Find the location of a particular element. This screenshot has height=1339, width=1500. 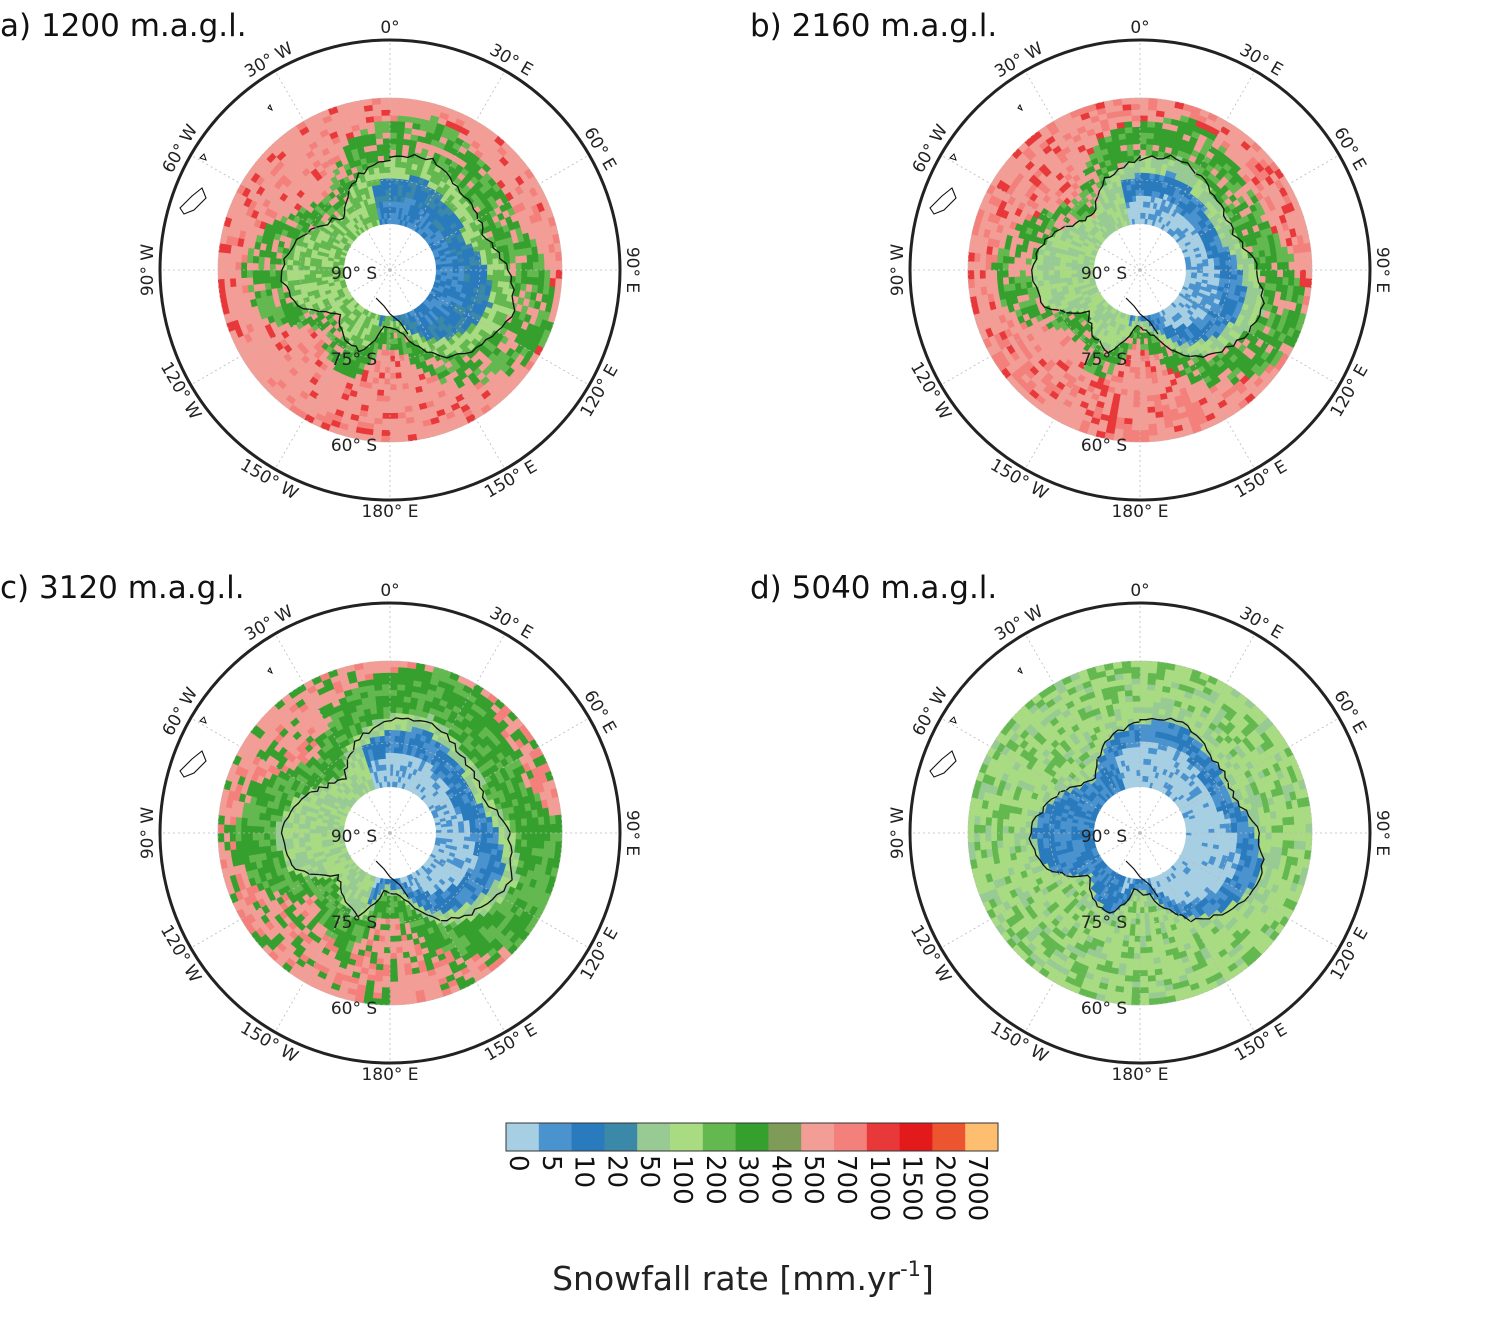

longitude-label: 90° W is located at coordinates (148, 270).